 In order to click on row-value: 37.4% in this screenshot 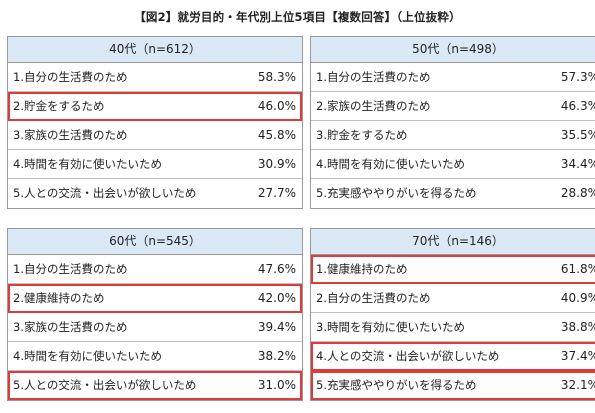, I will do `click(577, 356)`.